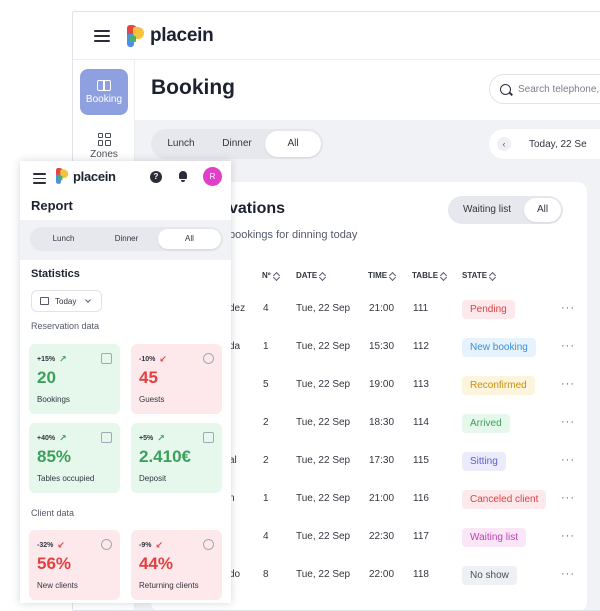 The width and height of the screenshot is (600, 611). Describe the element at coordinates (159, 545) in the screenshot. I see `trend-arrow-icon: ↙` at that location.